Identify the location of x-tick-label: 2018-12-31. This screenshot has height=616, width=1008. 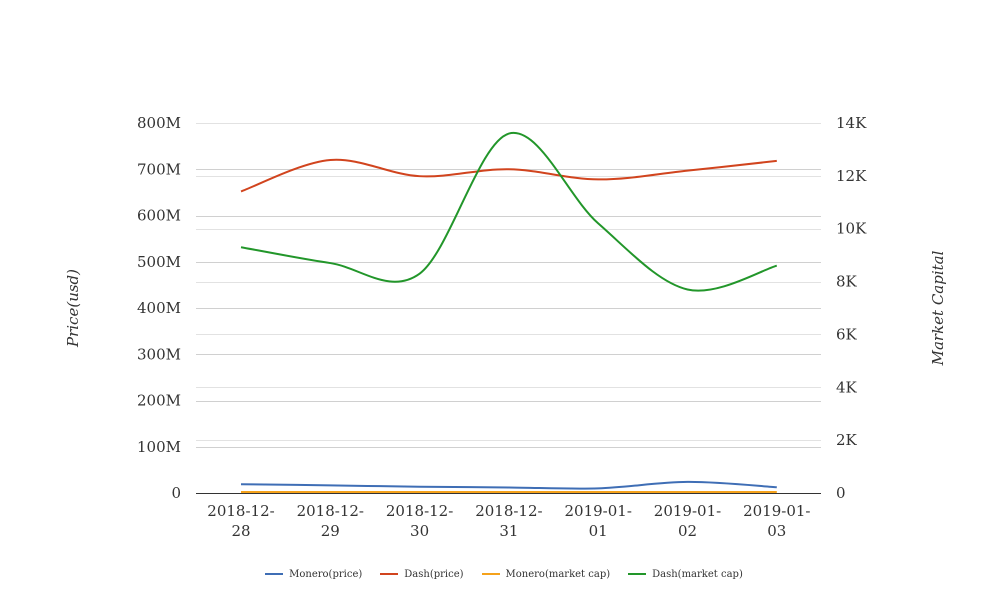
(508, 521).